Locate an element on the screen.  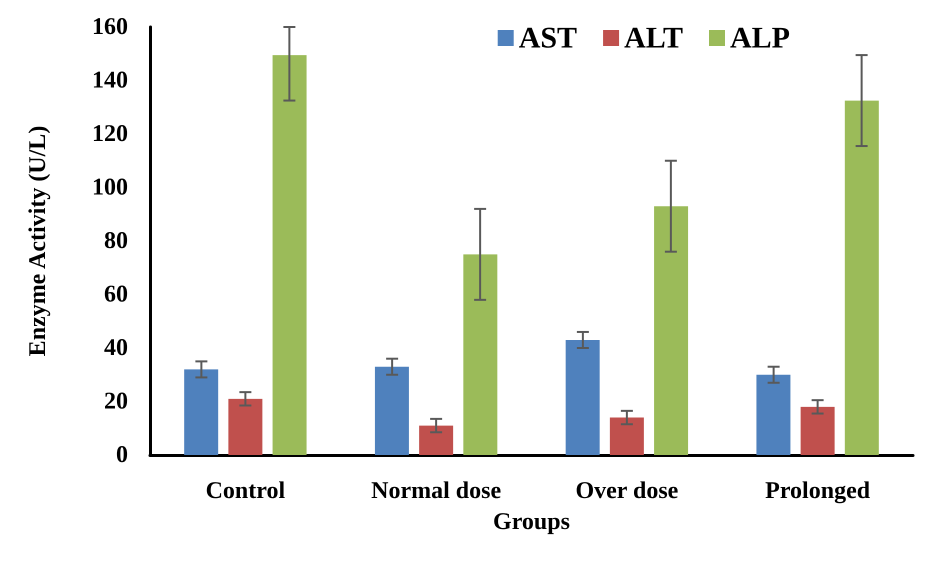
y-tick-label: 0 is located at coordinates (122, 455).